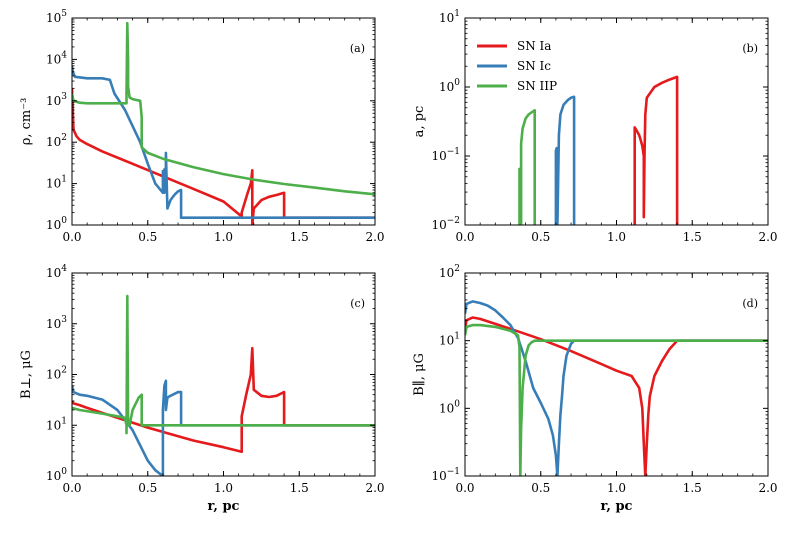  Describe the element at coordinates (56, 17) in the screenshot. I see `y-tick-label: 10⁵` at that location.